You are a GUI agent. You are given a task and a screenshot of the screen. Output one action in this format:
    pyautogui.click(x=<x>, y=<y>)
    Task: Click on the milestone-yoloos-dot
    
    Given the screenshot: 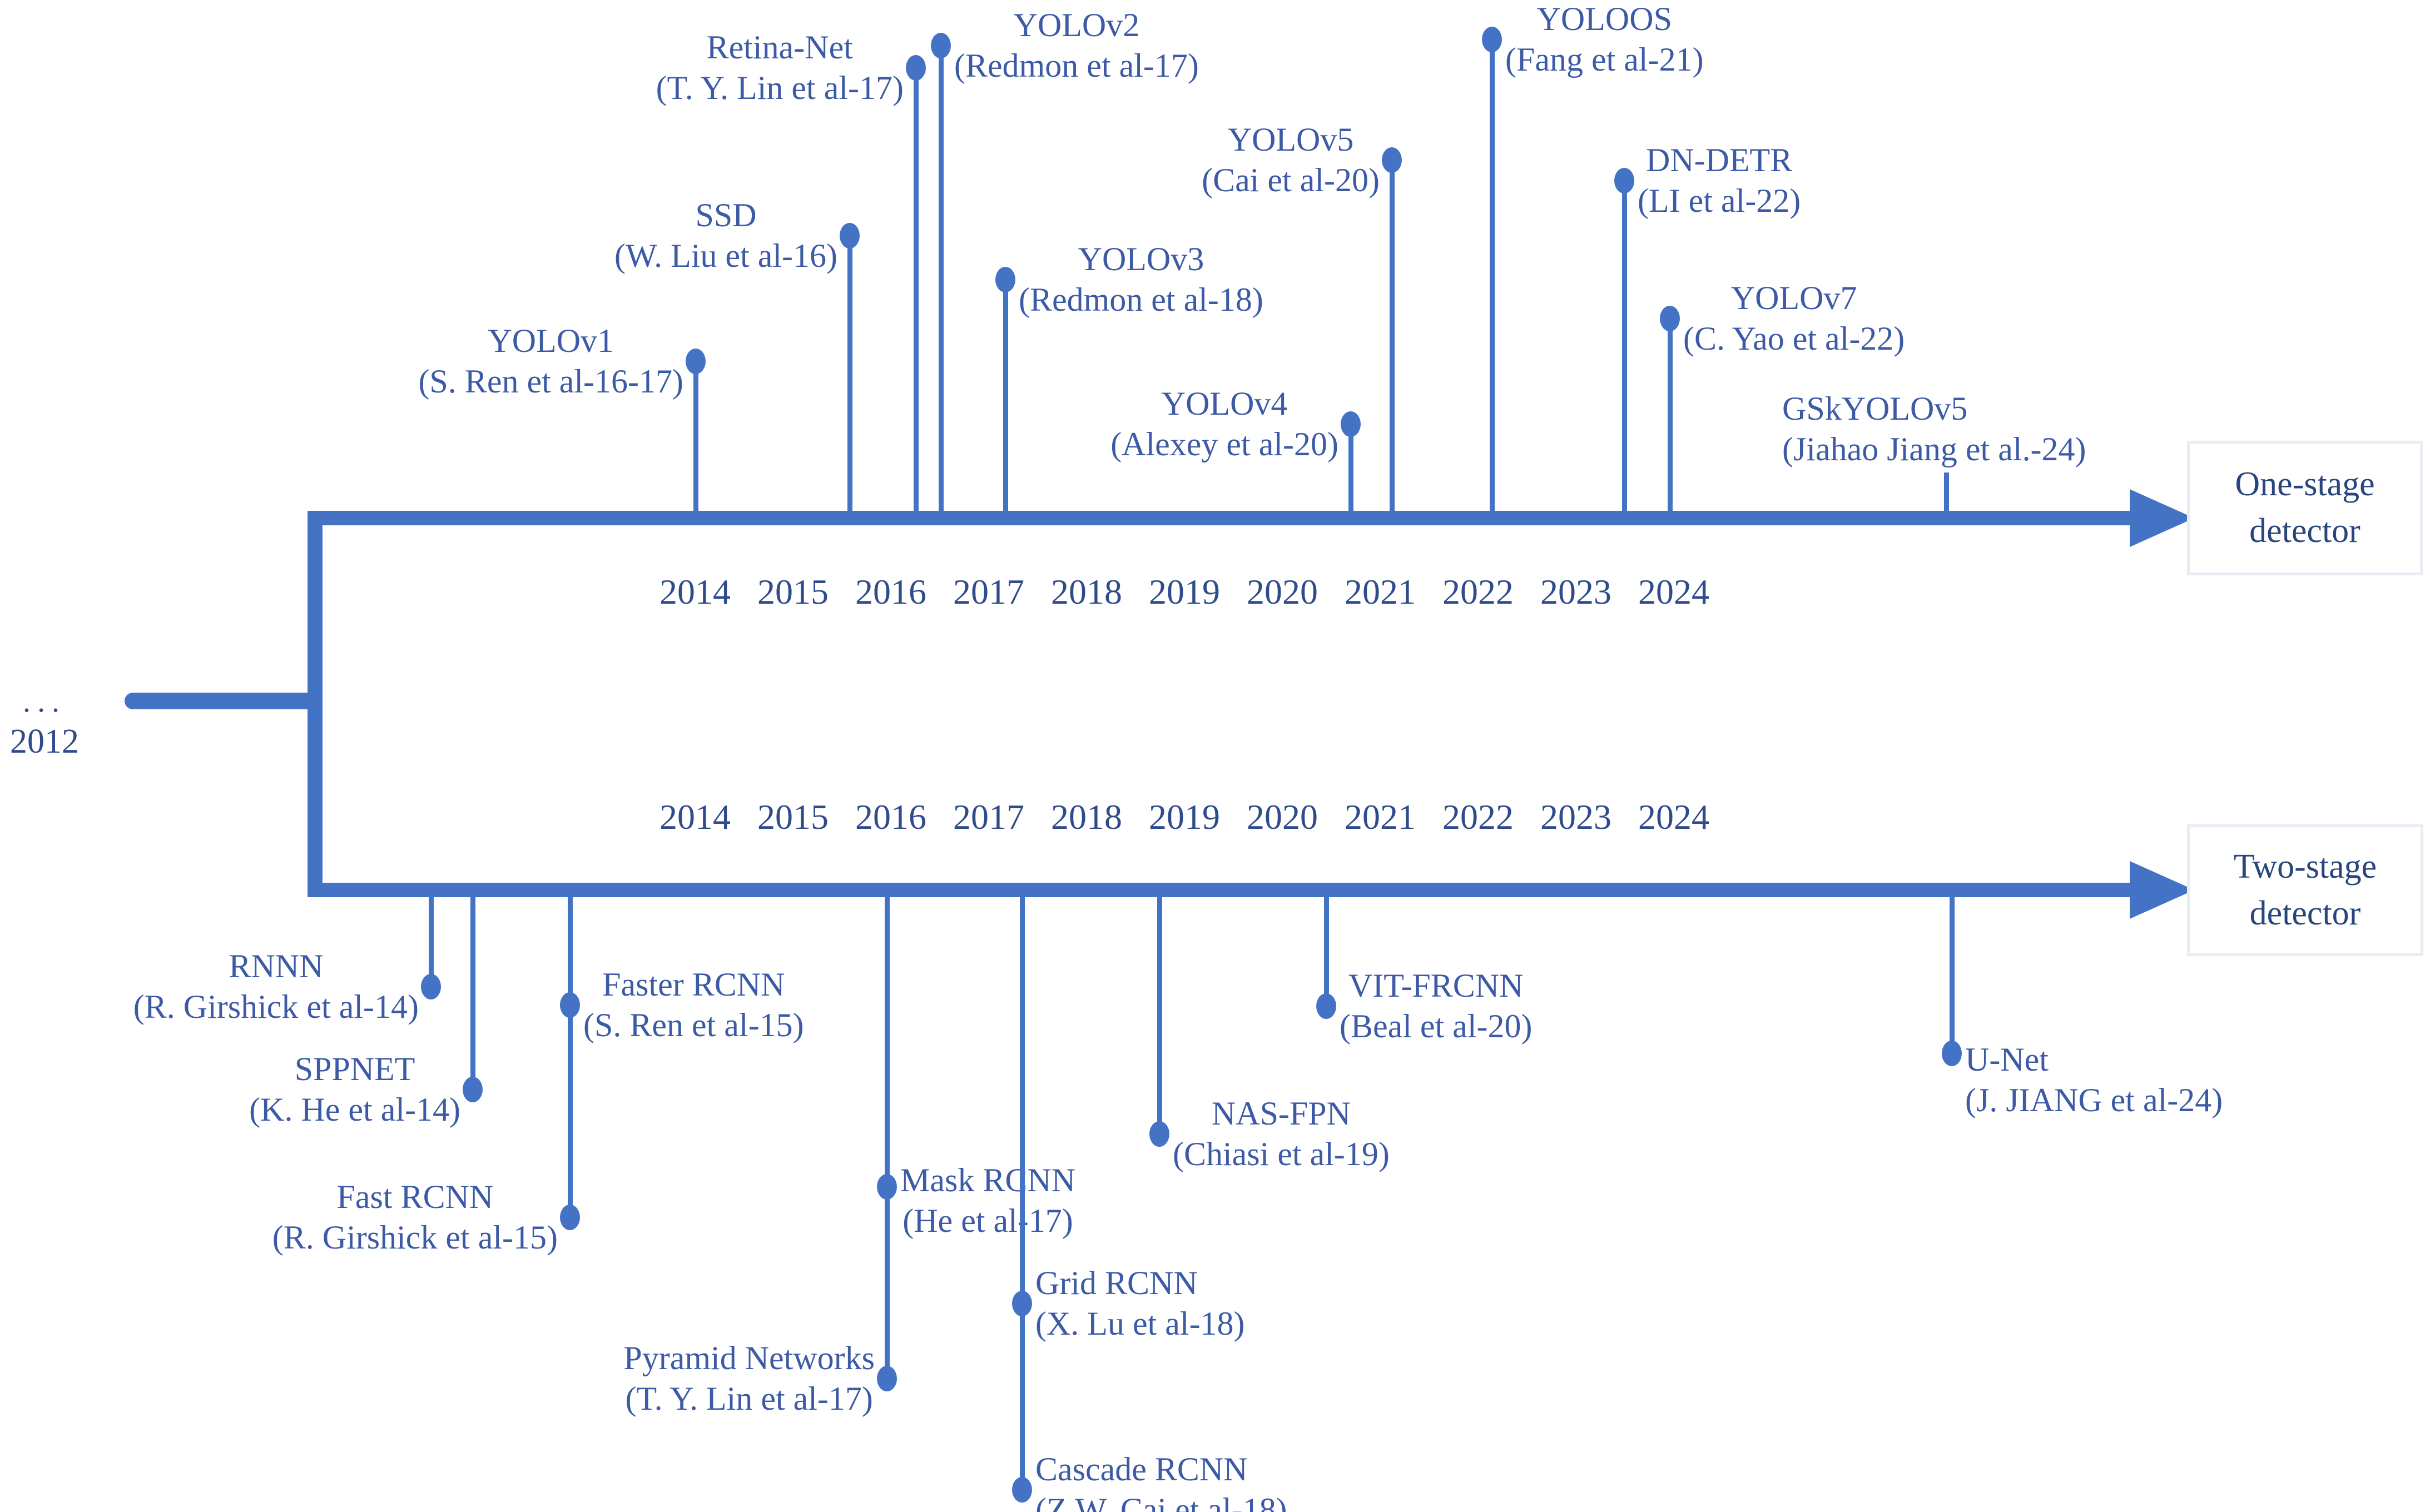 What is the action you would take?
    pyautogui.click(x=1492, y=39)
    